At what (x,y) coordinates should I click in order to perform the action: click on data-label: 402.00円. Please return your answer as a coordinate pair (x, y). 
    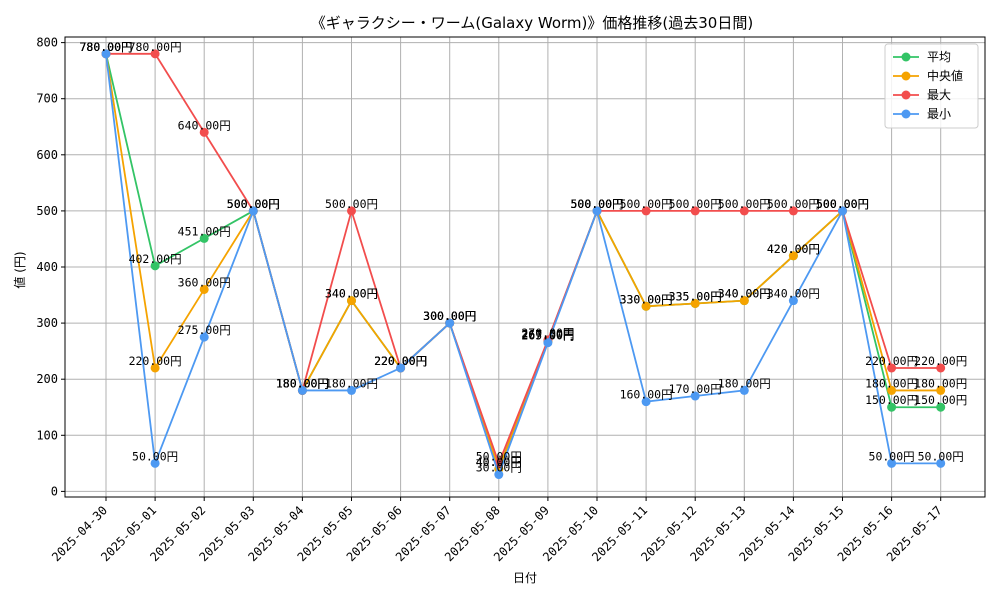
    Looking at the image, I should click on (155, 259).